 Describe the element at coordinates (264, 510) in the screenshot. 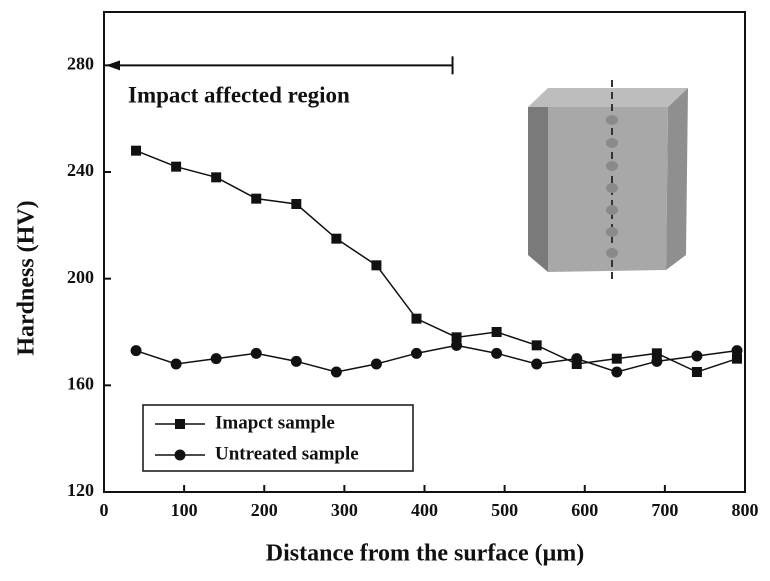

I see `x-tick-label: 200` at that location.